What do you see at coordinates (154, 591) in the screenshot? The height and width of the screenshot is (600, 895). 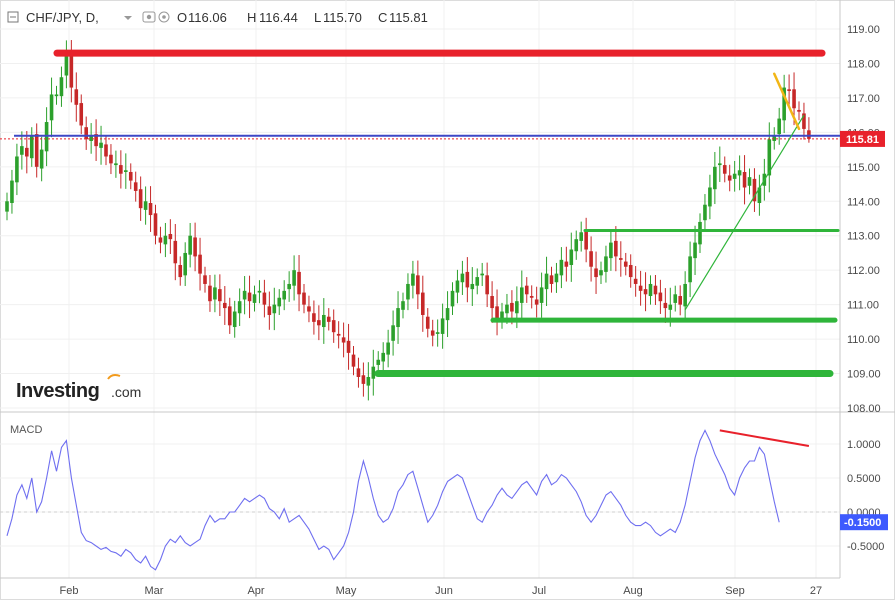 I see `time-tick-label: Mar` at bounding box center [154, 591].